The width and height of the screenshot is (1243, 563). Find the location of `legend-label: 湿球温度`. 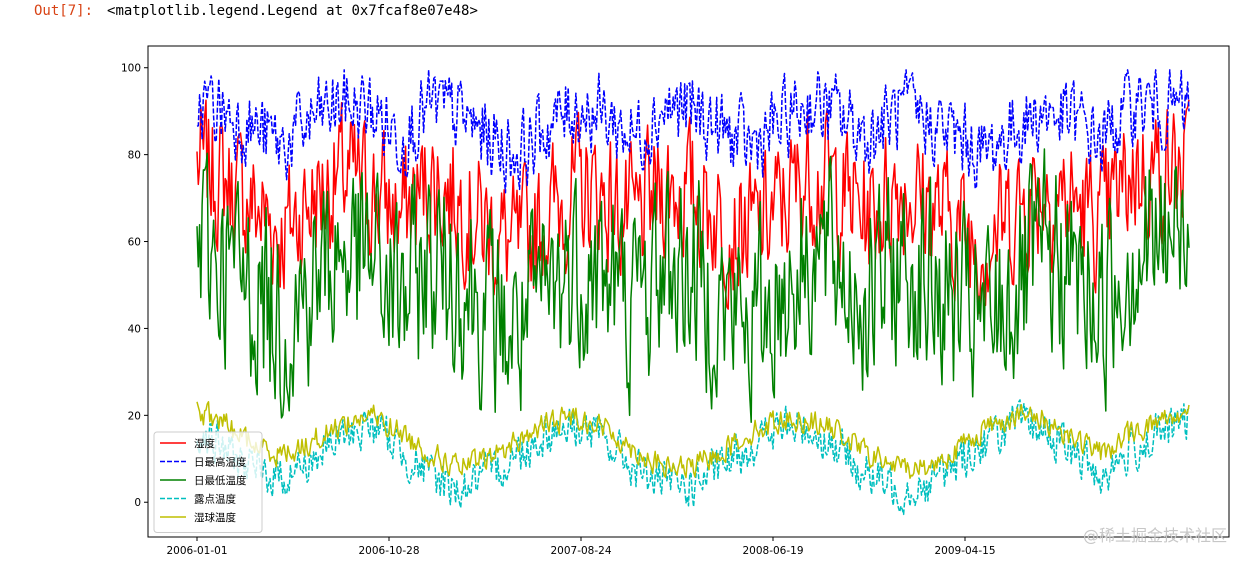

legend-label: 湿球温度 is located at coordinates (215, 517).